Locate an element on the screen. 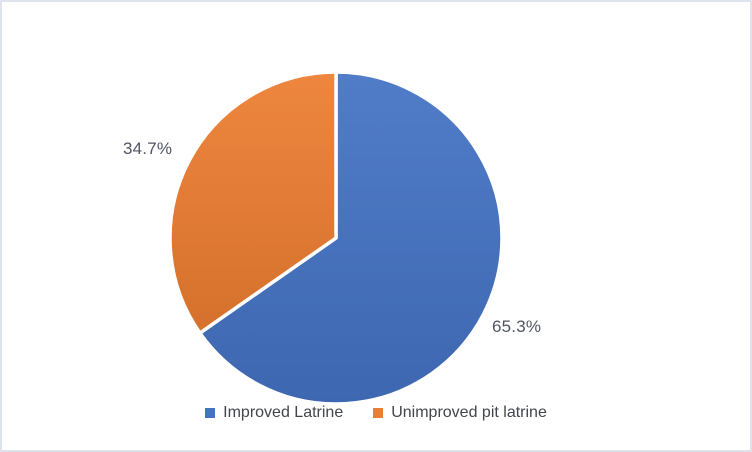 This screenshot has height=452, width=752. data-label-unimproved: 34.7% is located at coordinates (148, 148).